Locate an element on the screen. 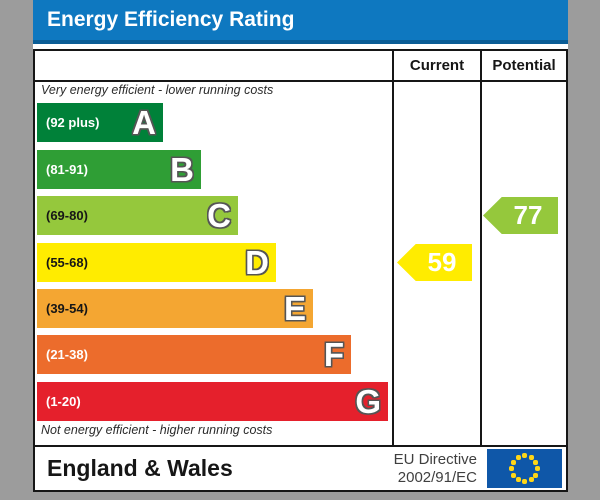 The height and width of the screenshot is (500, 600). potential-rating-arrow: 77 is located at coordinates (520, 215).